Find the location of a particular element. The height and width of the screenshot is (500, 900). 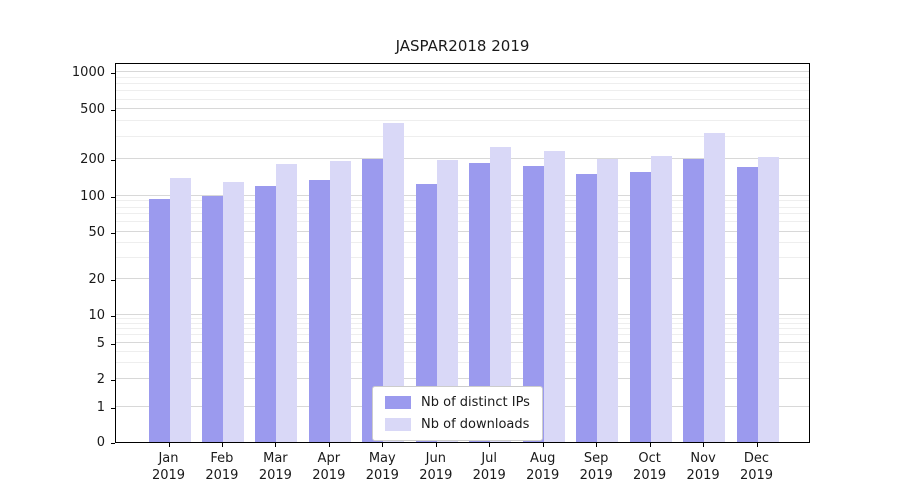

y-axis-tick-label: 10 is located at coordinates (96, 315).